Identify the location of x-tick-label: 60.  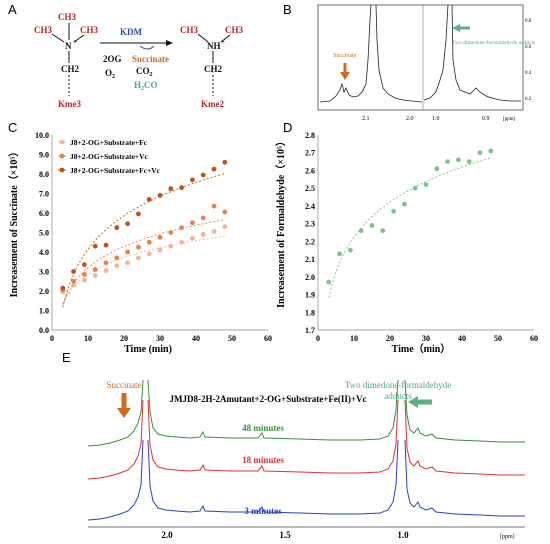
(534, 338).